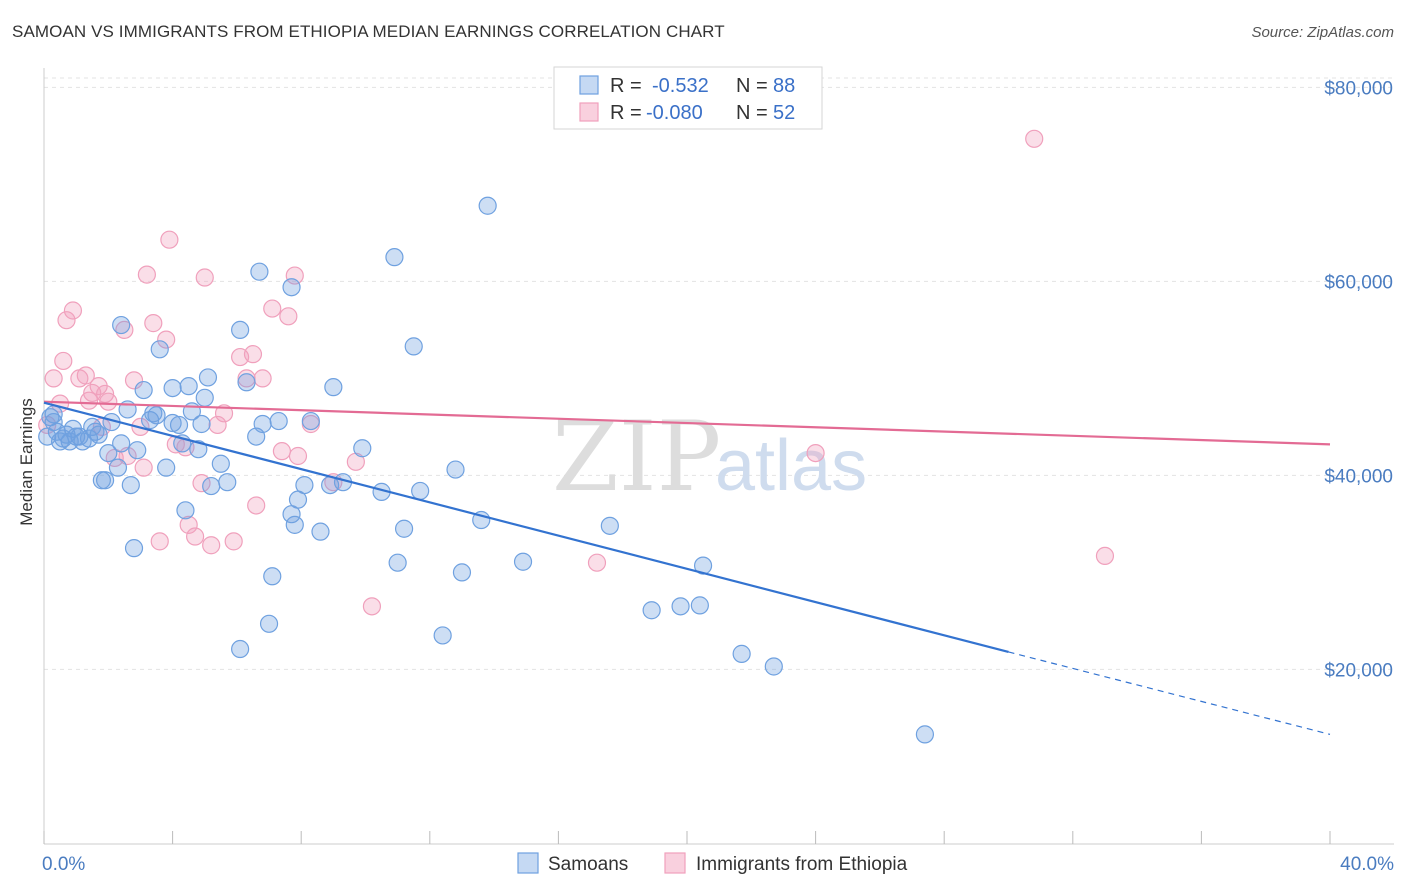 The image size is (1406, 892). I want to click on legend-box, so click(688, 98).